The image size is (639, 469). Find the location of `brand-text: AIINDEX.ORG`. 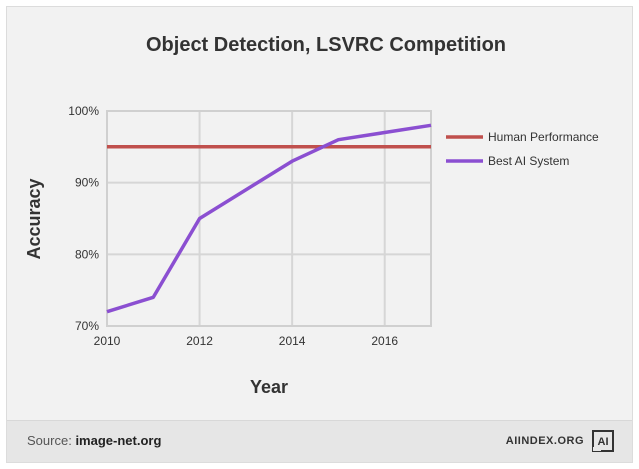

brand-text: AIINDEX.ORG is located at coordinates (544, 441).